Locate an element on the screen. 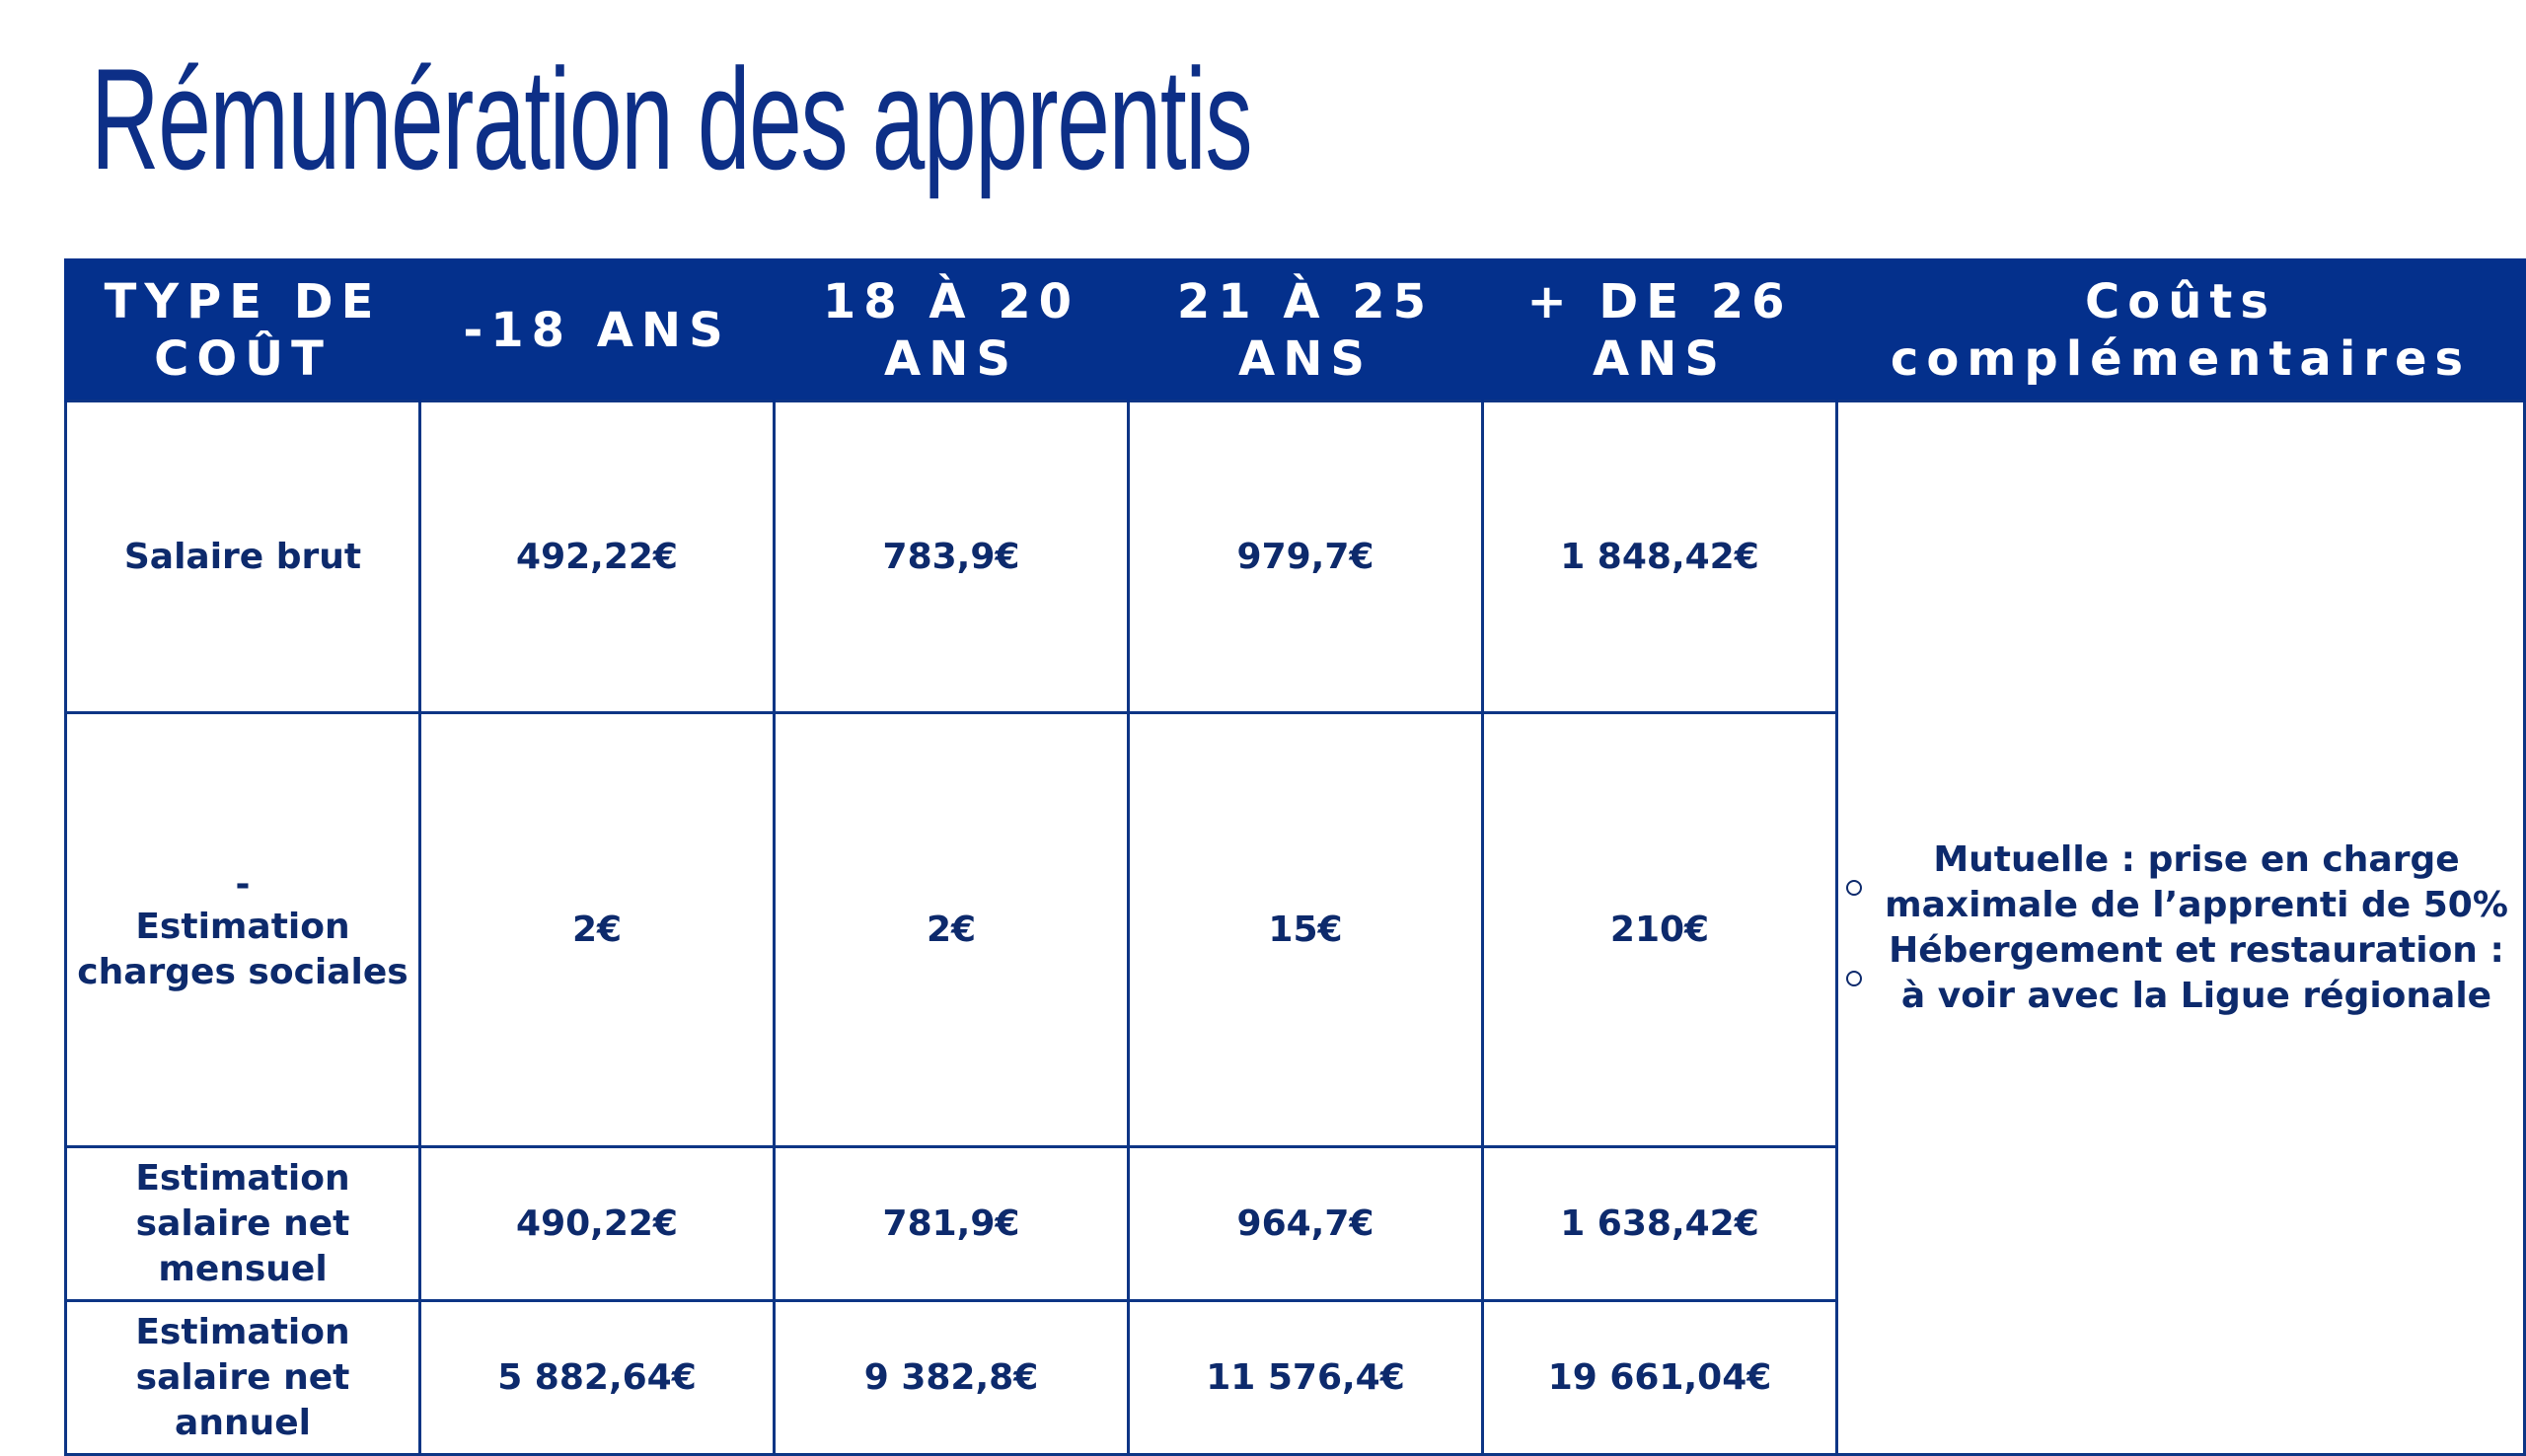  table-cell: 492,22€ is located at coordinates (597, 557).